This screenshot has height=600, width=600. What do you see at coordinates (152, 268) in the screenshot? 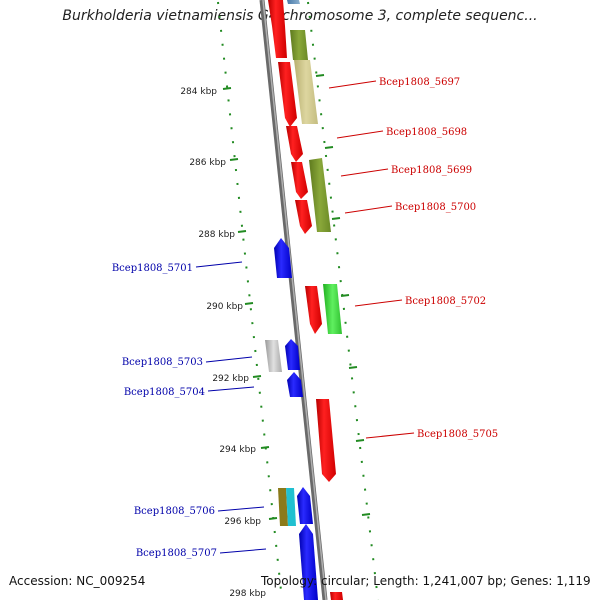
I see `gene-label: Bcep1808_5701` at bounding box center [152, 268].